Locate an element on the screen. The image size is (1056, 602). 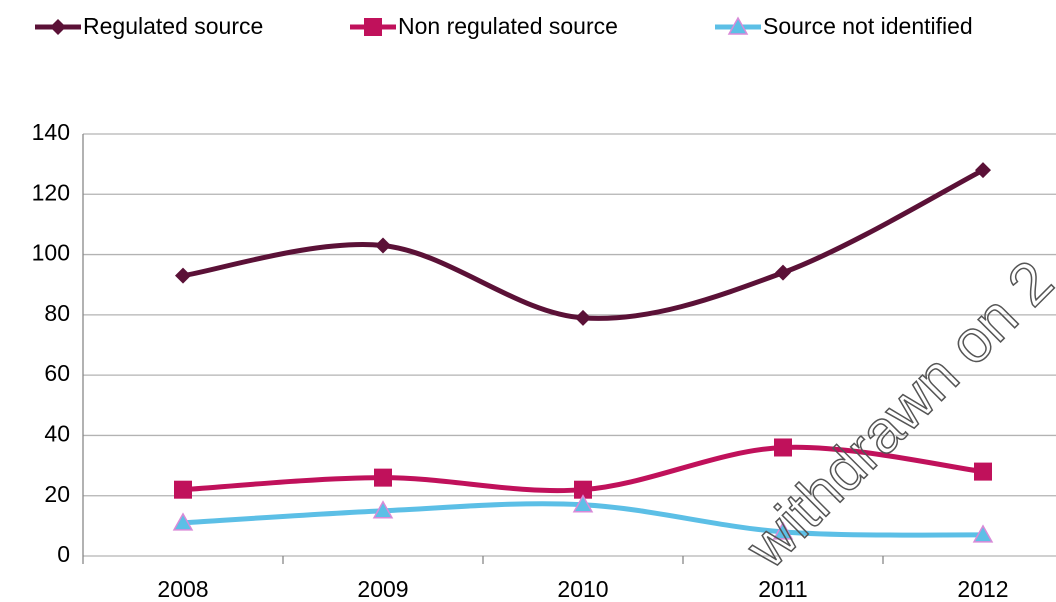
legend-item: Source not identified is located at coordinates (844, 26).